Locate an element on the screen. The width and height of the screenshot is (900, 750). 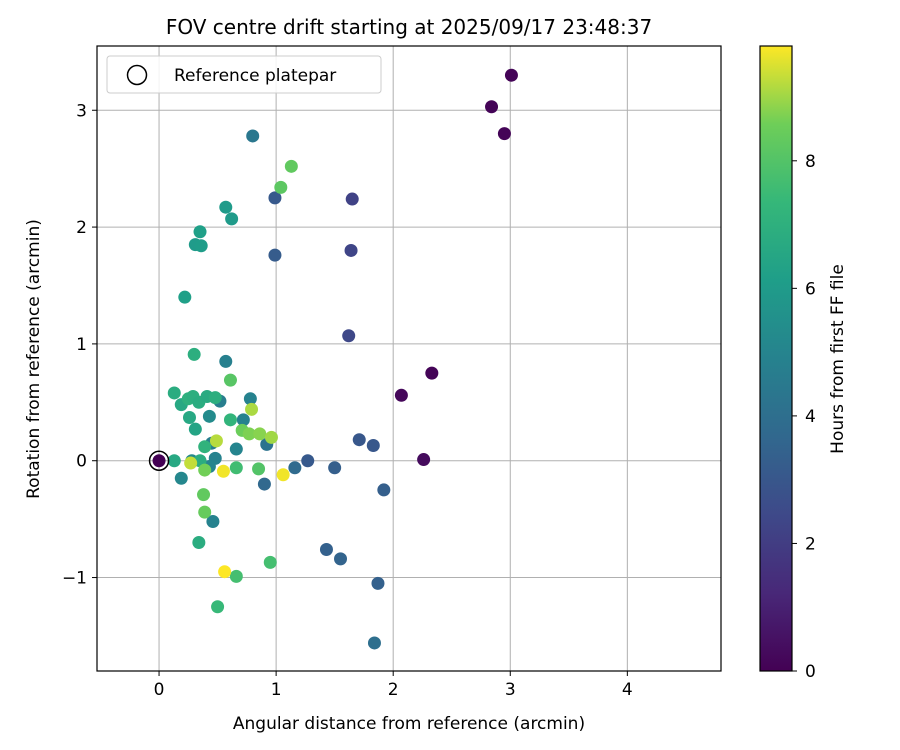
reference-marker is located at coordinates (159, 460).